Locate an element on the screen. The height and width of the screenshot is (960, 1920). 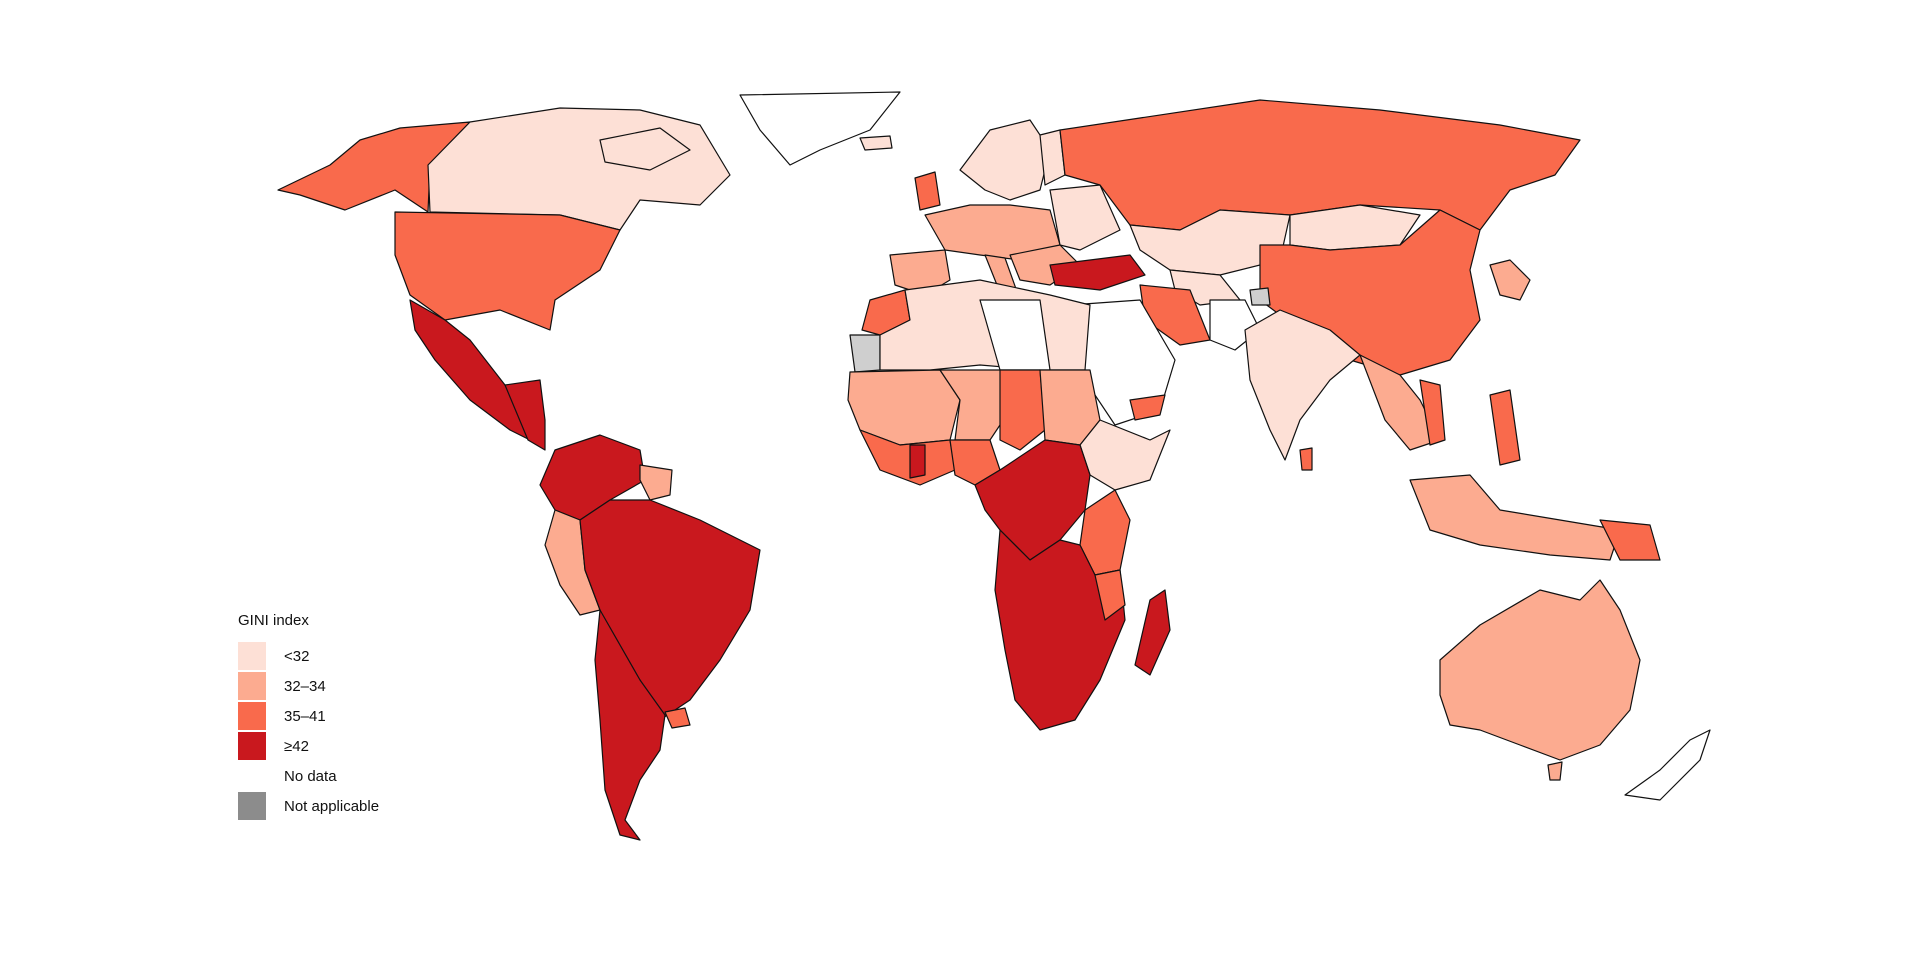
region-mozambique is located at coordinates (1110, 595).